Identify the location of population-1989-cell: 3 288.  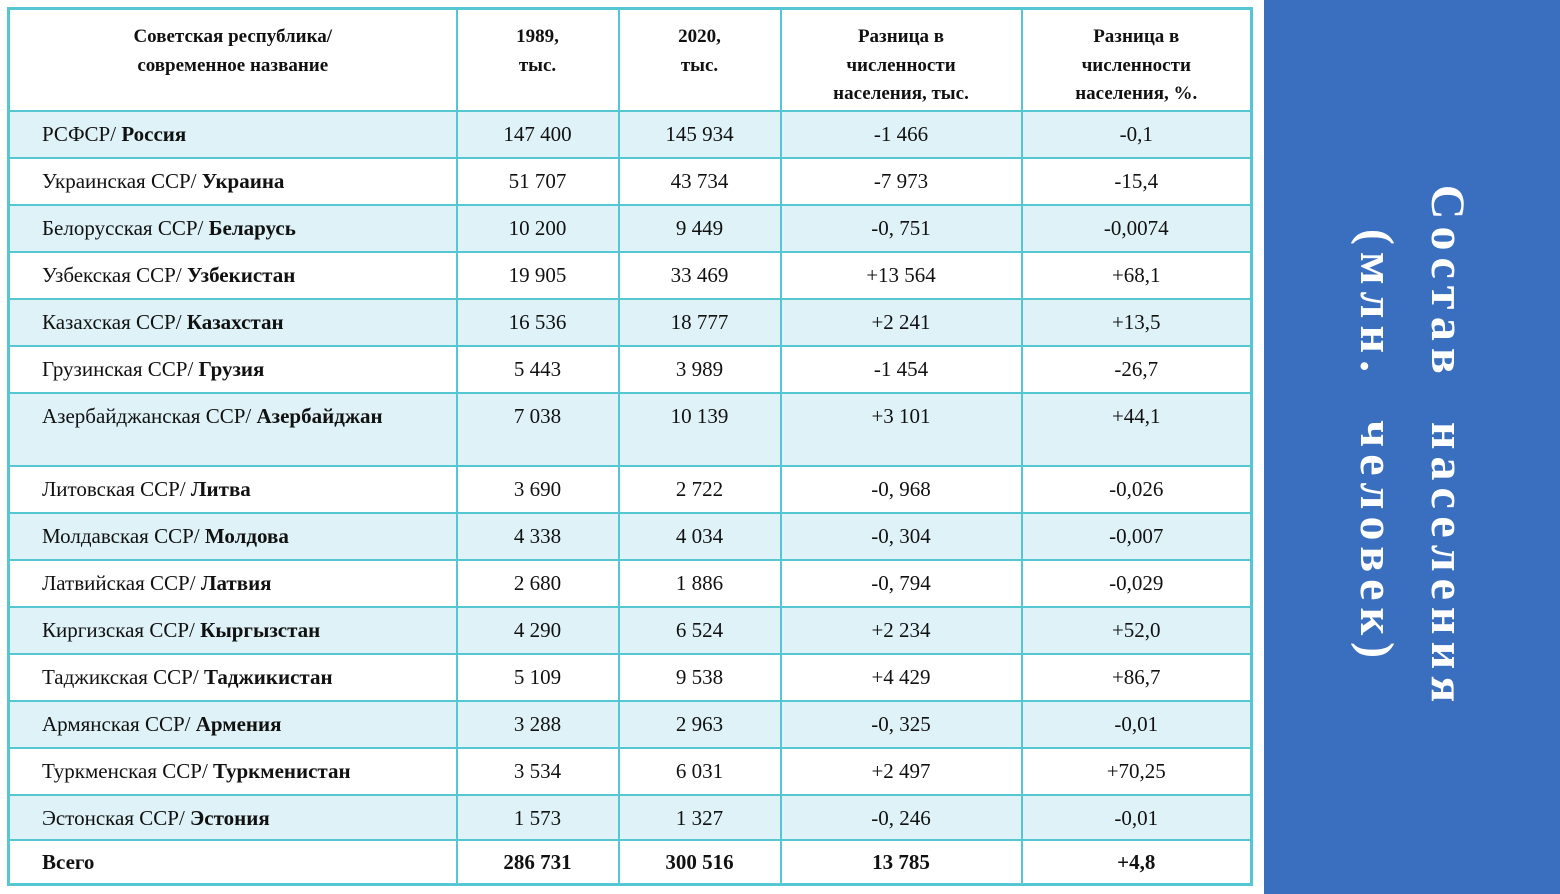
(537, 724).